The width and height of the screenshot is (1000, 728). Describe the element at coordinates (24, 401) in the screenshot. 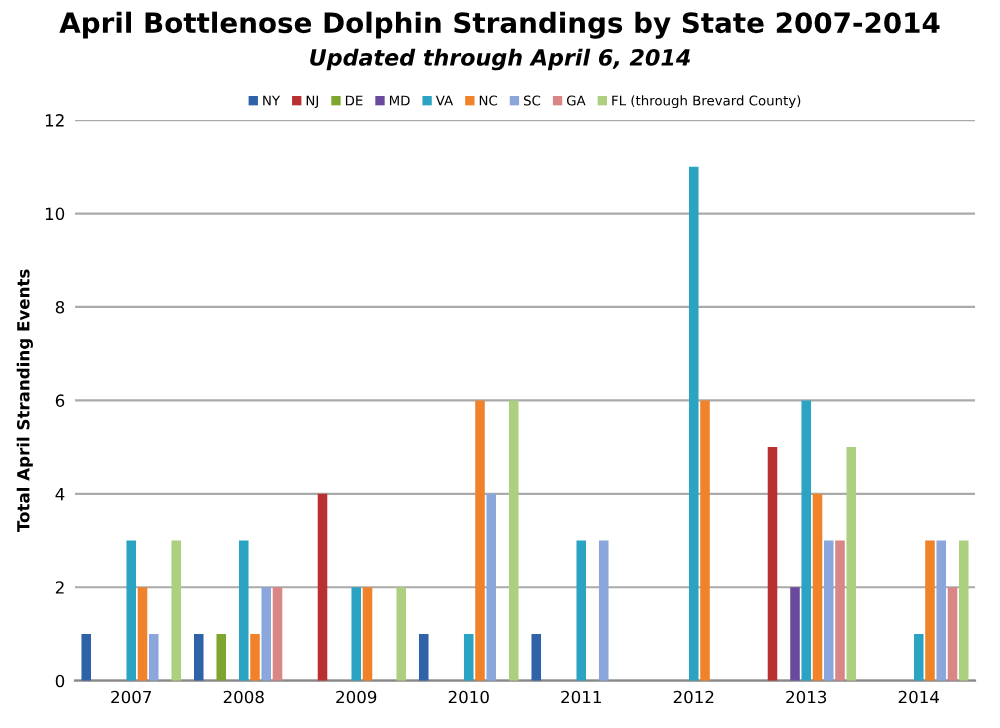

I see `y-axis-title: Total April Stranding Events` at that location.